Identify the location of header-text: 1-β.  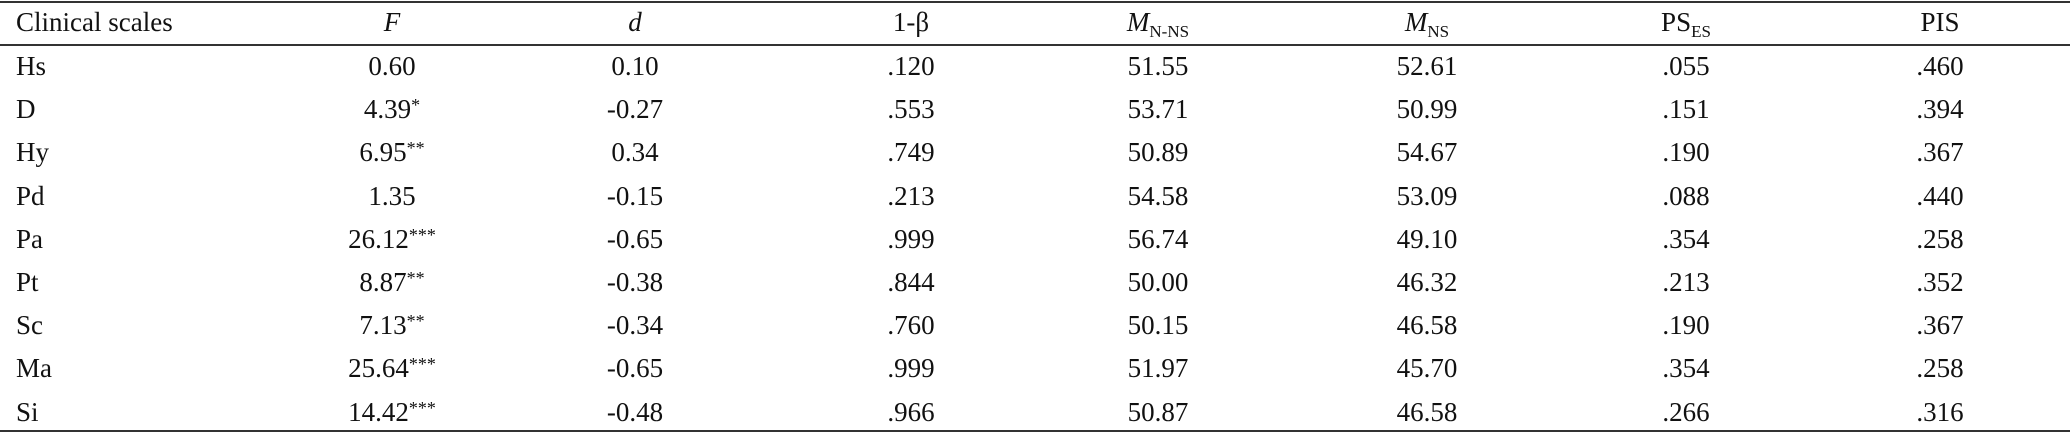
(911, 22).